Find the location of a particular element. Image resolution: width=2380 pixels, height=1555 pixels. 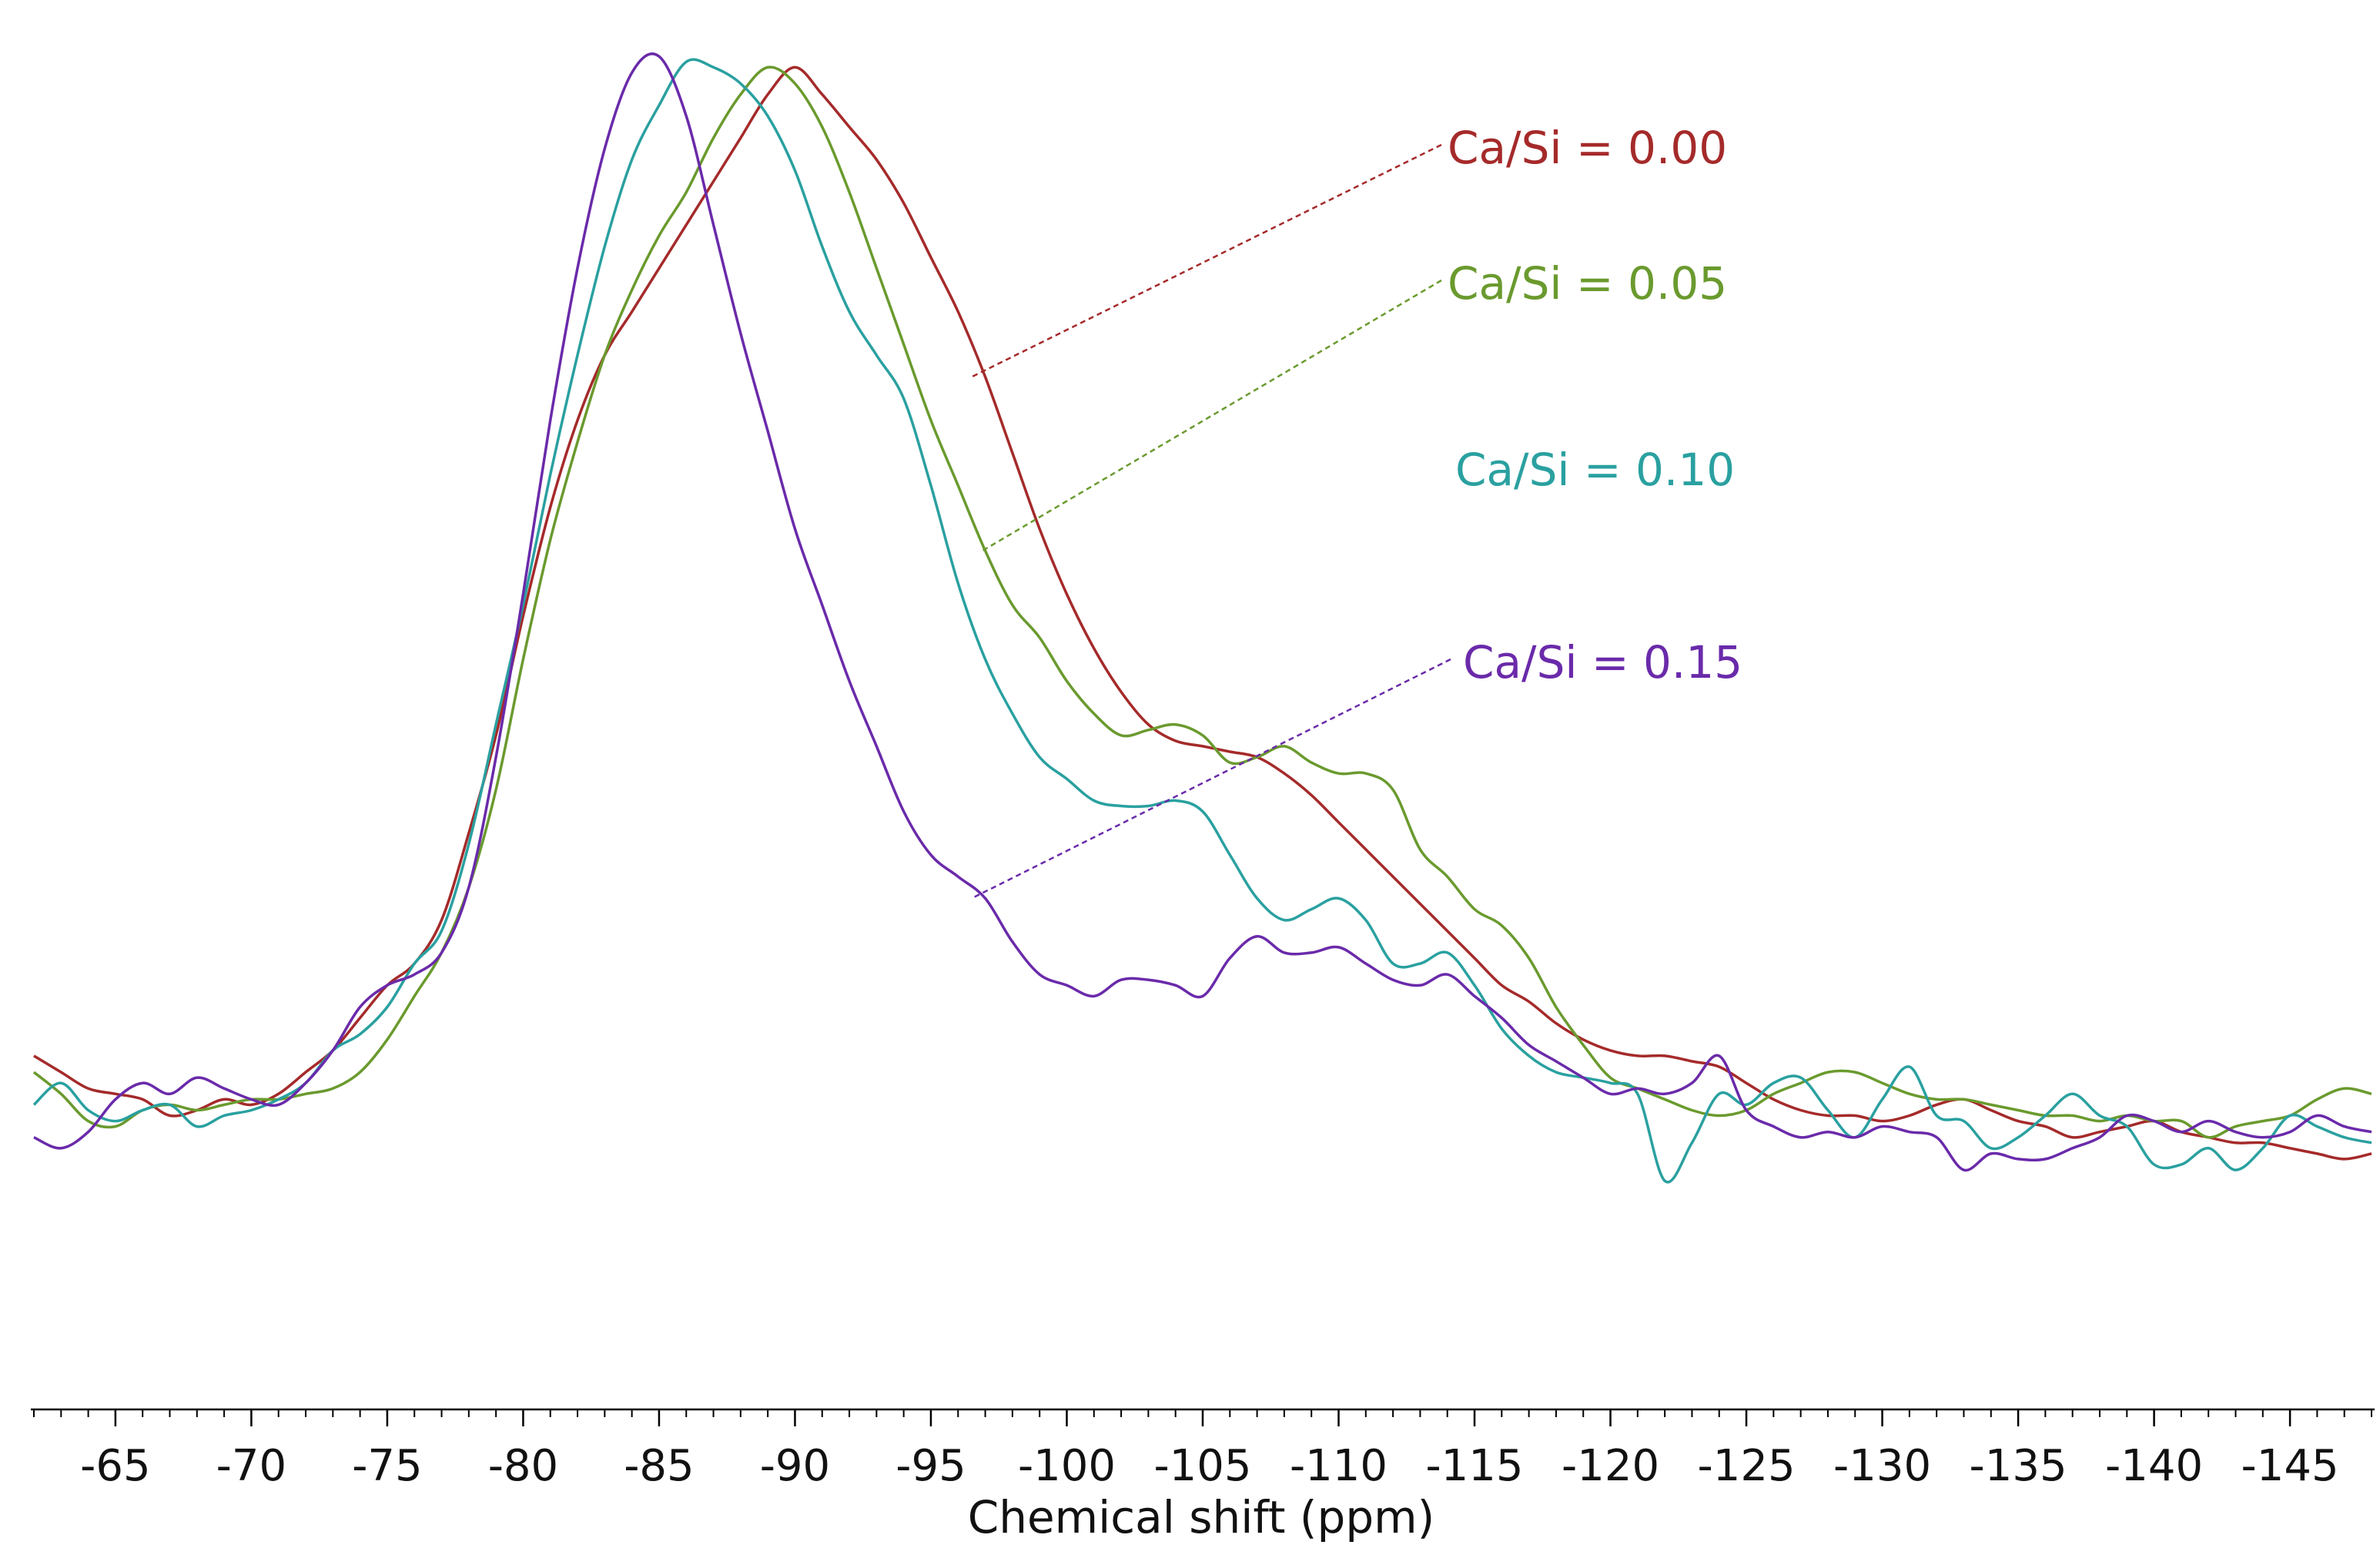

x-tick-label: -100 is located at coordinates (1067, 1466).